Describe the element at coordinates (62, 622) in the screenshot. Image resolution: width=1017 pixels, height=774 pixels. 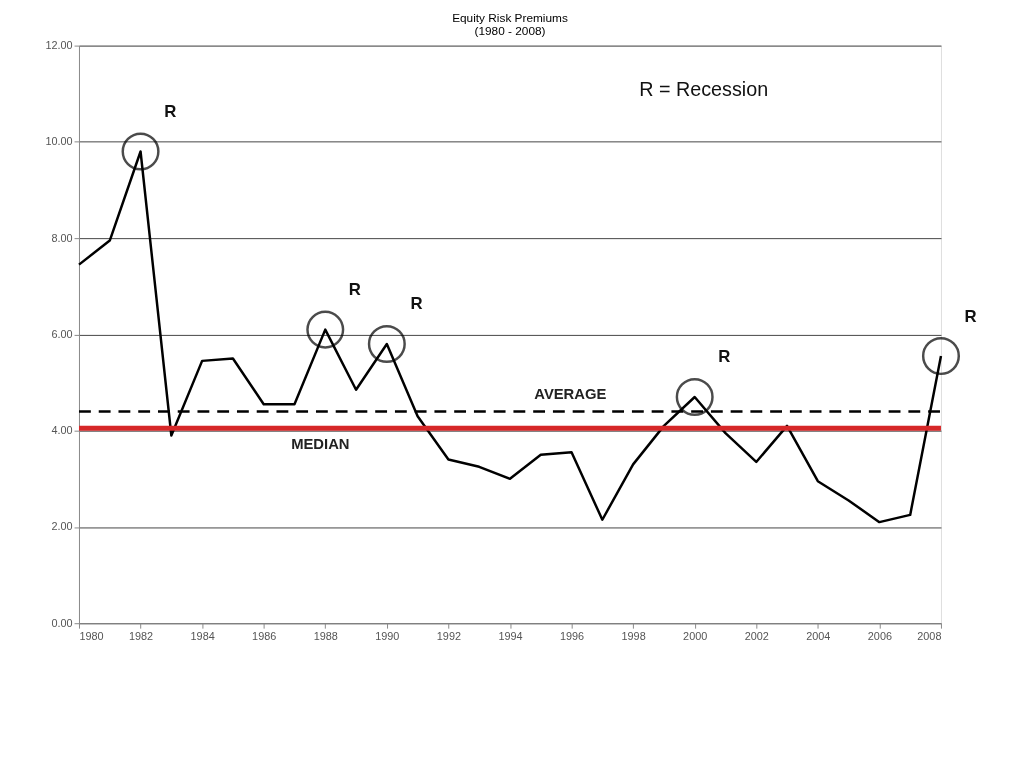
I see `y-tick-label: 0.00` at that location.